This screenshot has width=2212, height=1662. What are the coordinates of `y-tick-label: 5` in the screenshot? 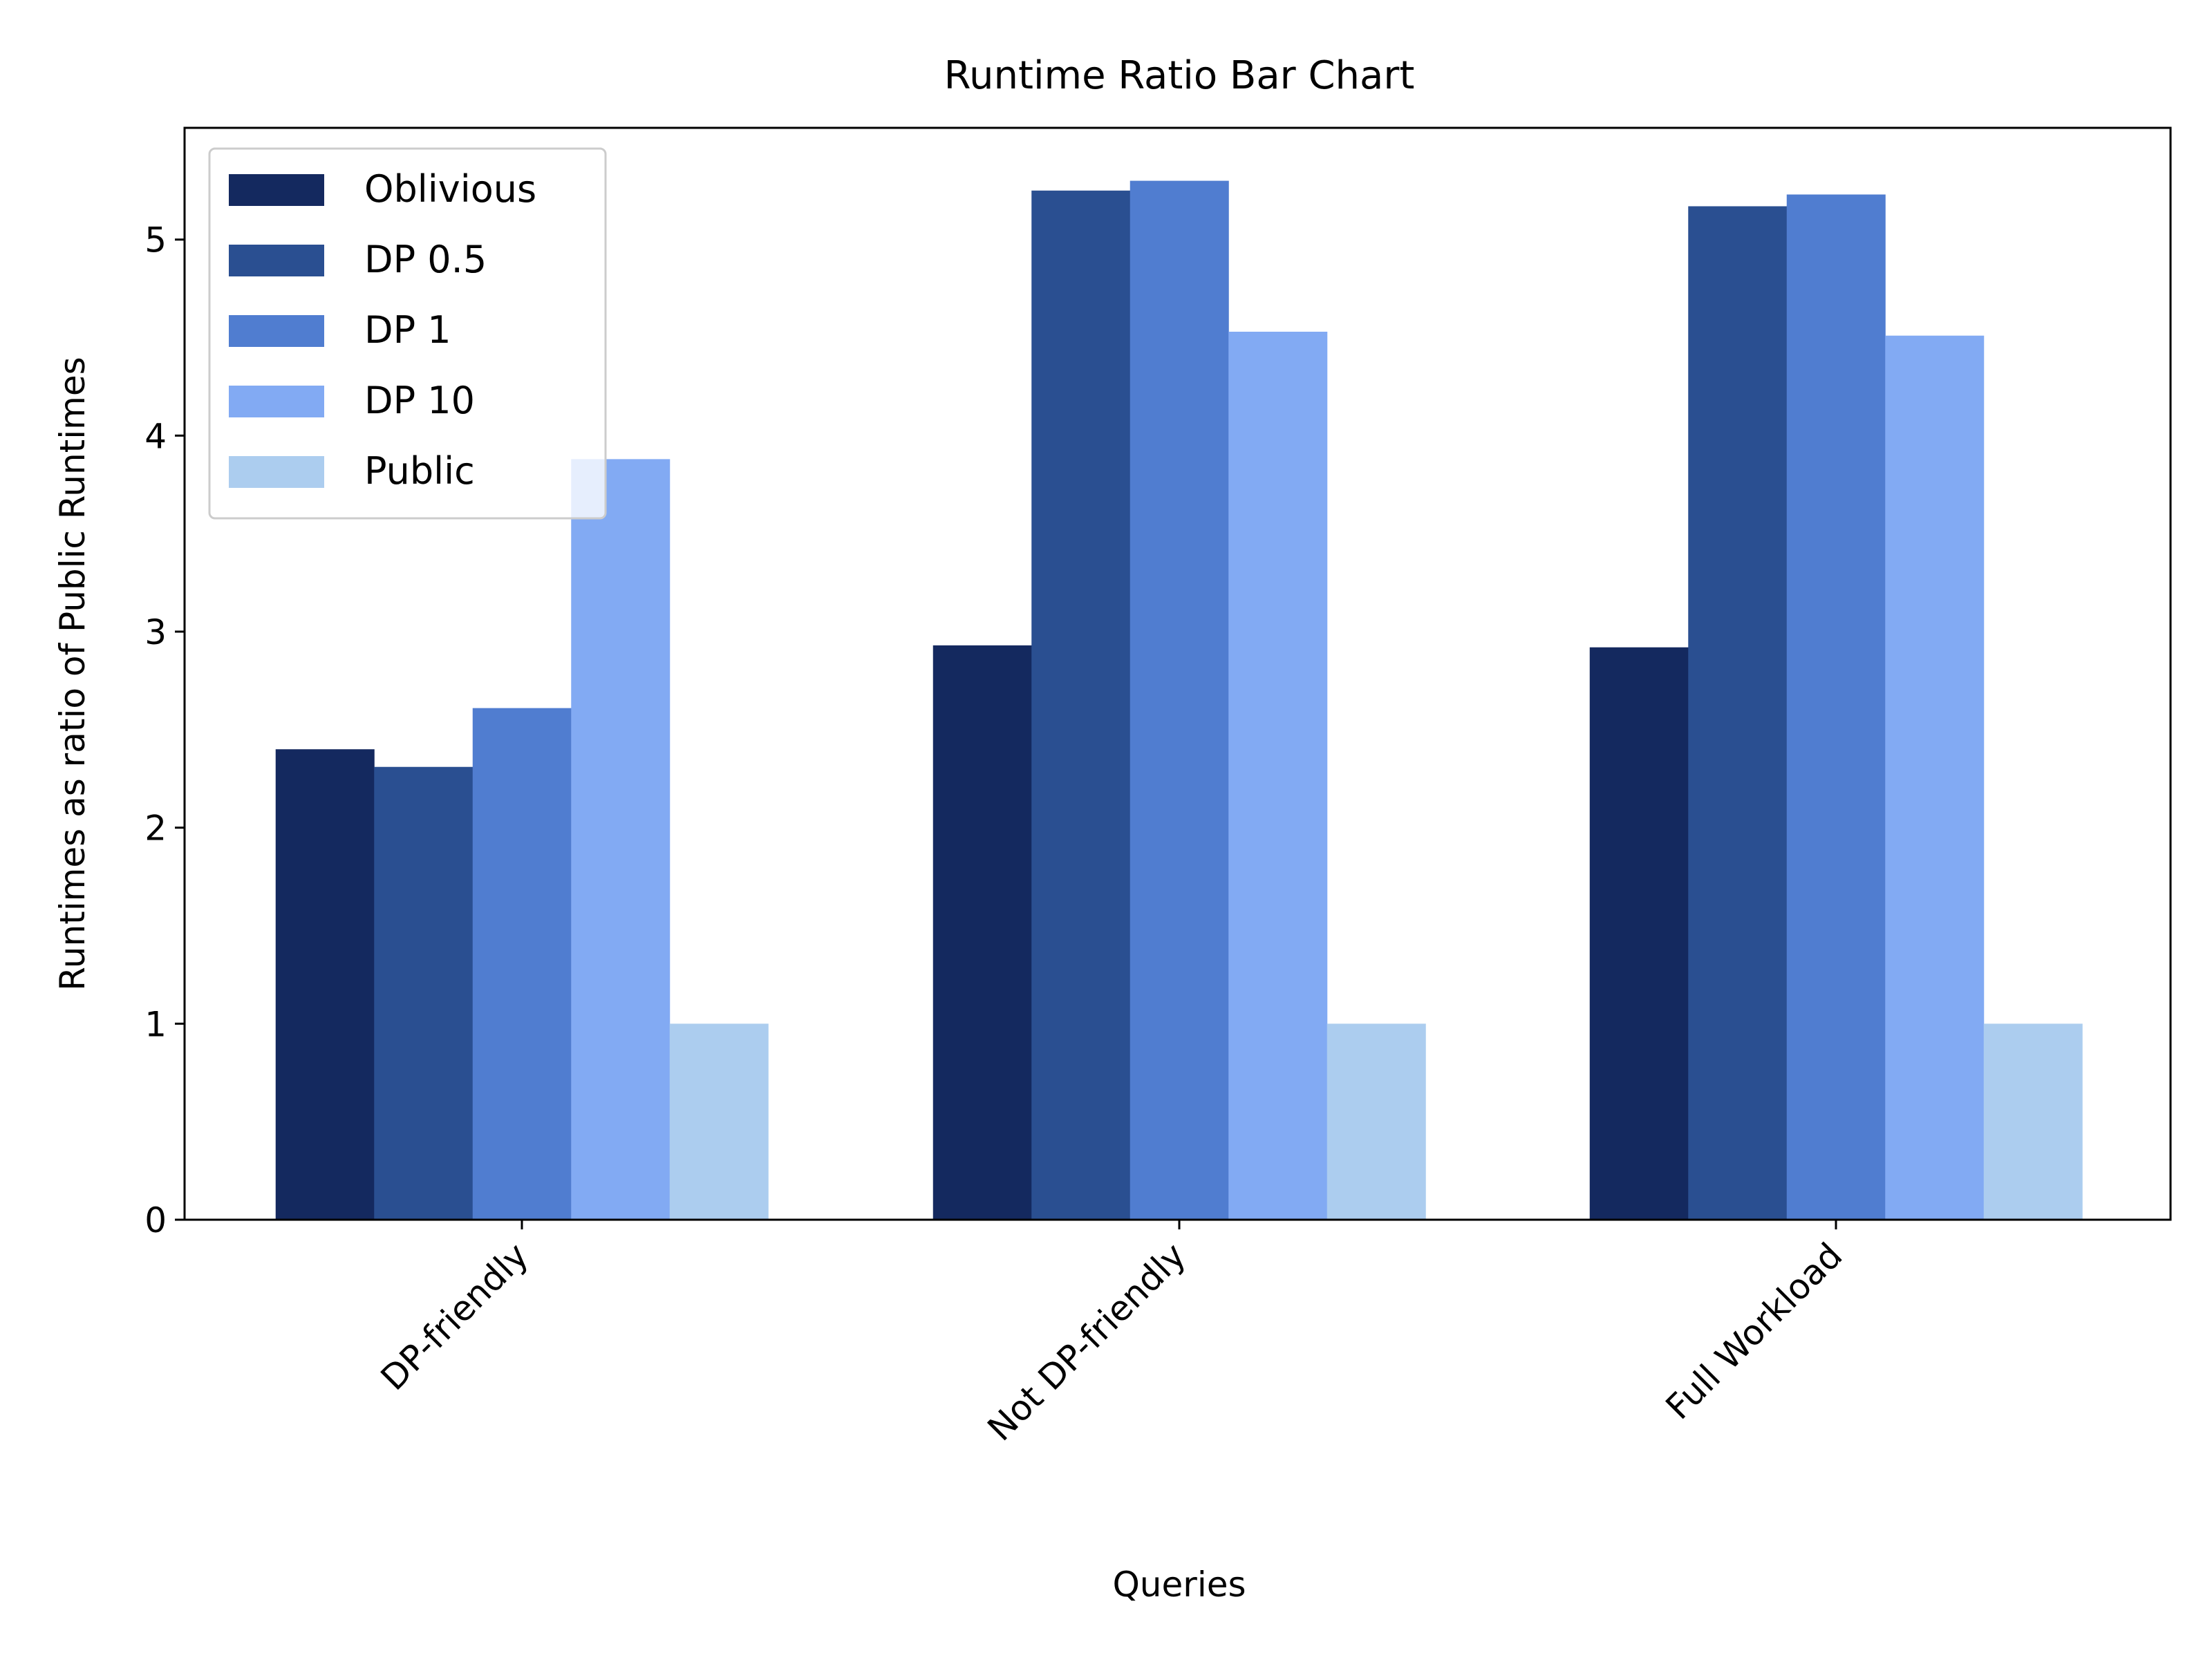 It's located at (155, 240).